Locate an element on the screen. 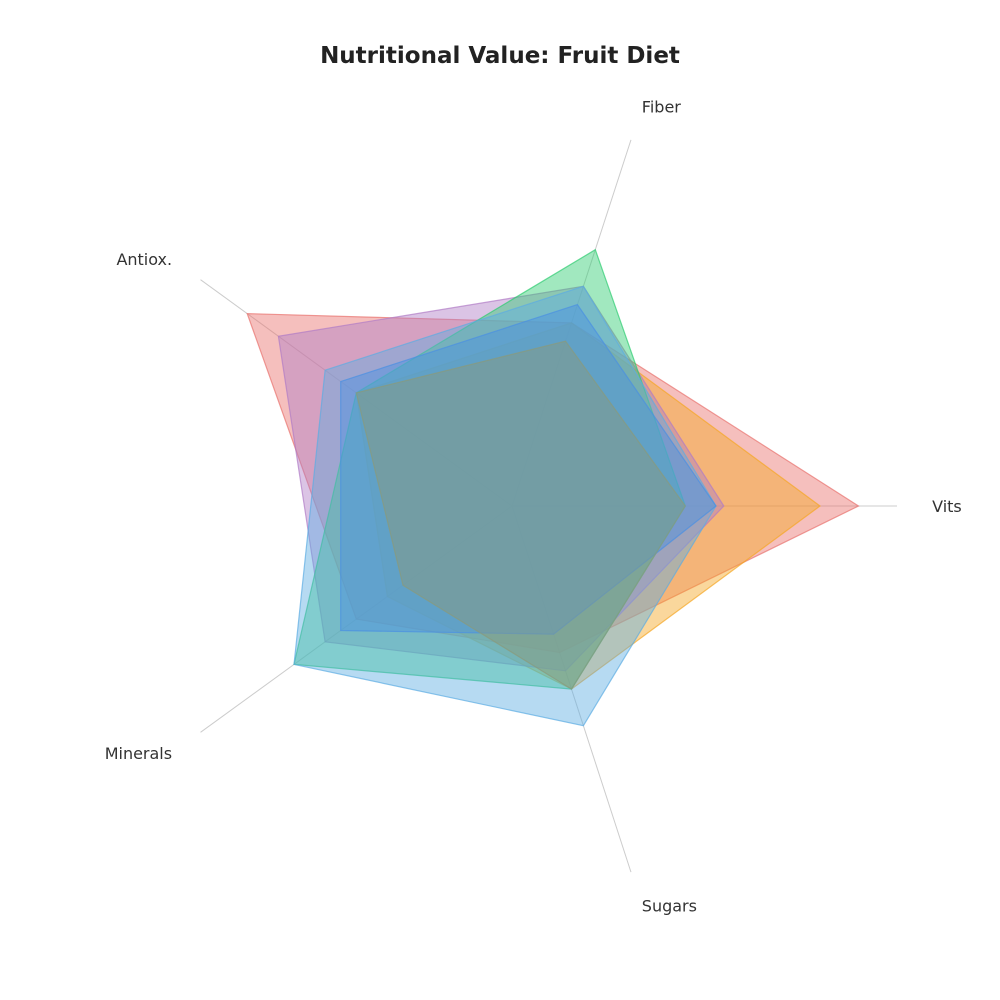 Image resolution: width=1000 pixels, height=1000 pixels. series-6-polygon is located at coordinates (528, 469).